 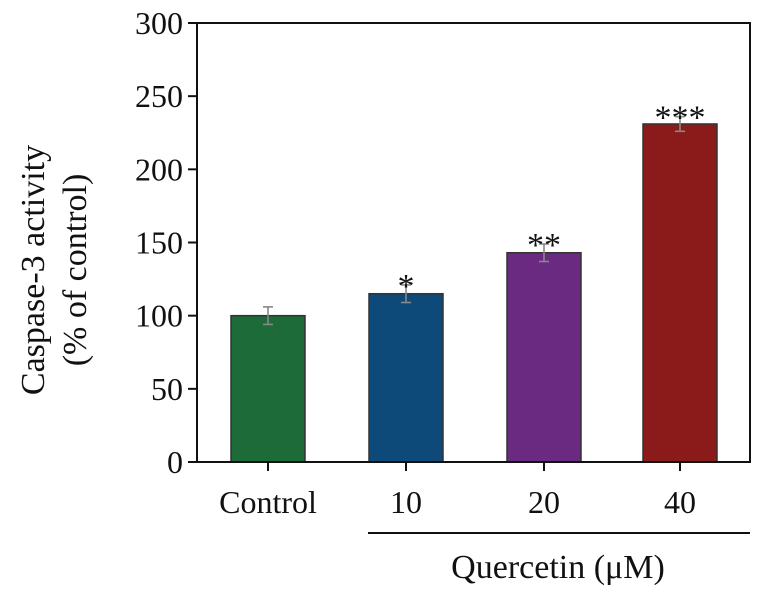 I want to click on y-tick-label-150: 150, so click(x=159, y=243).